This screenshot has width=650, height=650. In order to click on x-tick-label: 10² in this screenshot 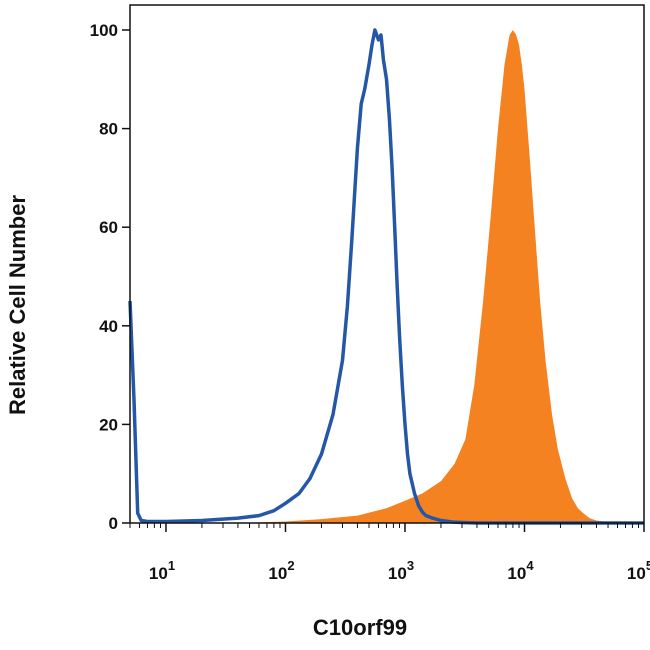, I will do `click(281, 570)`.